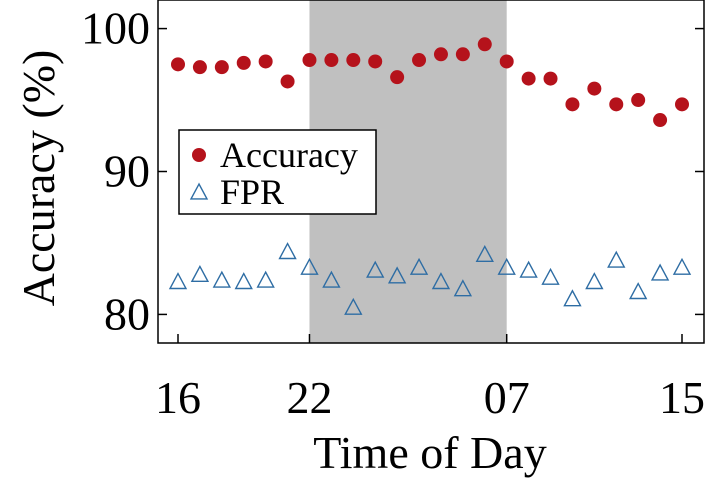 The image size is (717, 484). What do you see at coordinates (199, 191) in the screenshot?
I see `legend-fpr-marker` at bounding box center [199, 191].